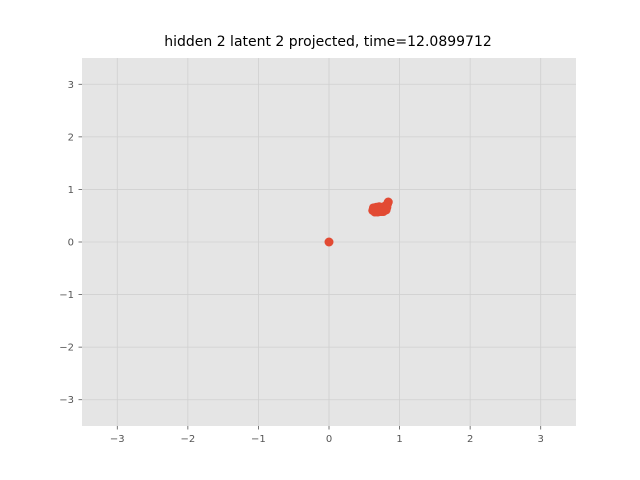 This screenshot has width=640, height=480. I want to click on data-points, so click(358, 222).